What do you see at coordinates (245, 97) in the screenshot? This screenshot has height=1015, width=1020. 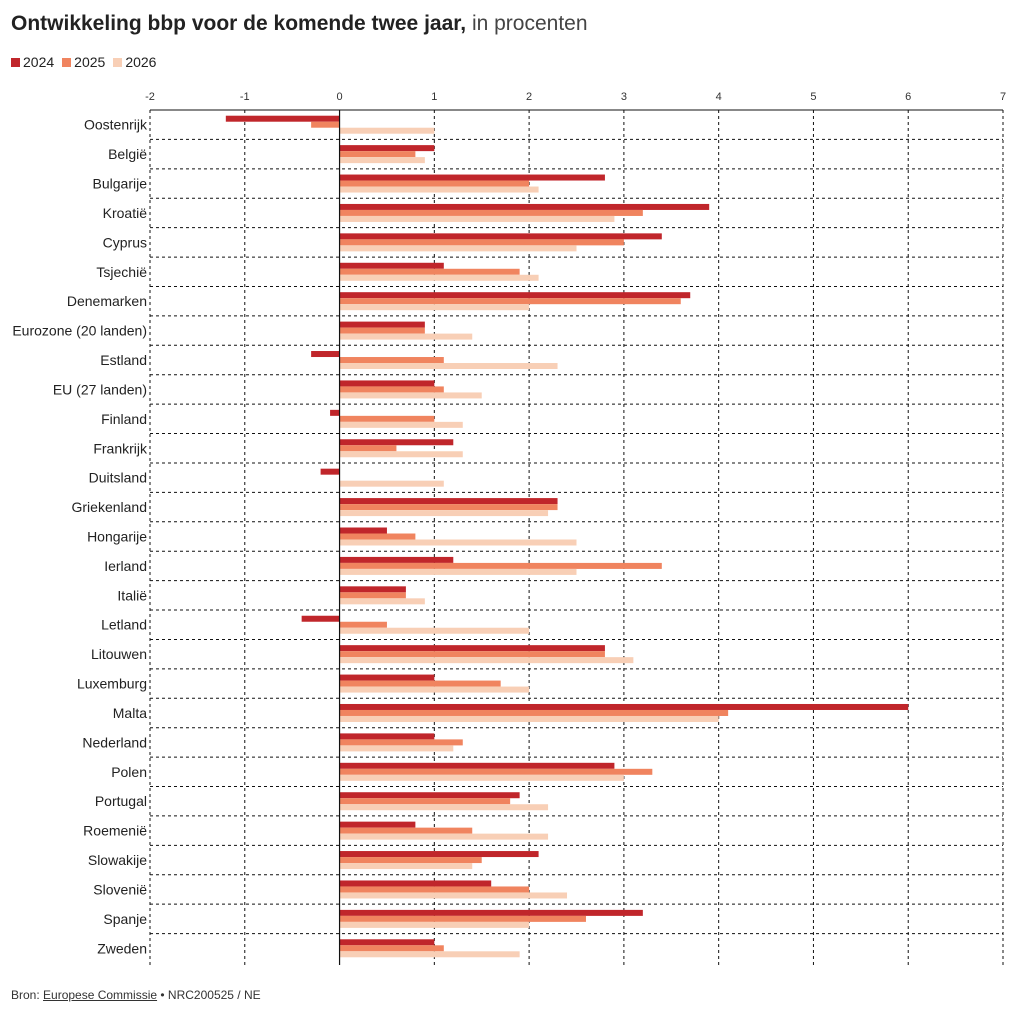 I see `x-tick-label: -1` at bounding box center [245, 97].